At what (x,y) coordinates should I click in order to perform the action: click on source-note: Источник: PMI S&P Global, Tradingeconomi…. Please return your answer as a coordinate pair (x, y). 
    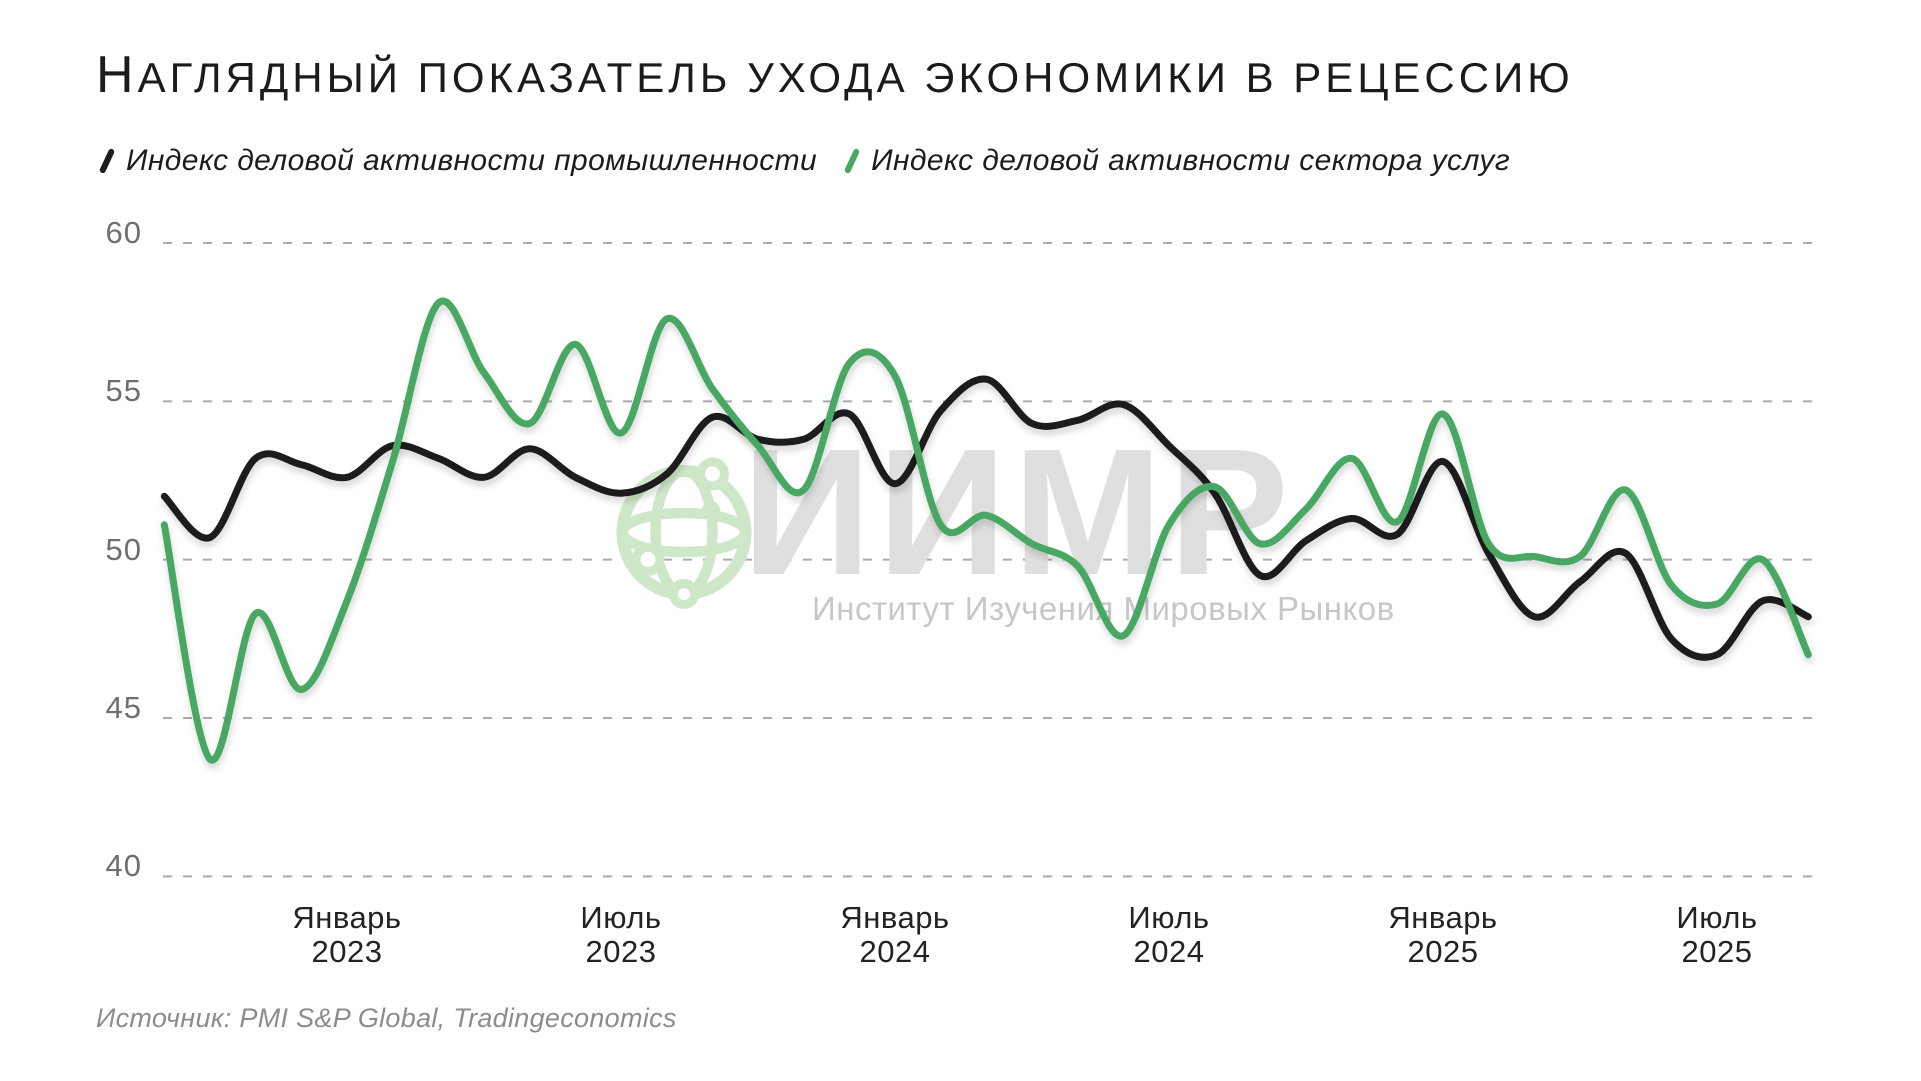
    Looking at the image, I should click on (386, 1018).